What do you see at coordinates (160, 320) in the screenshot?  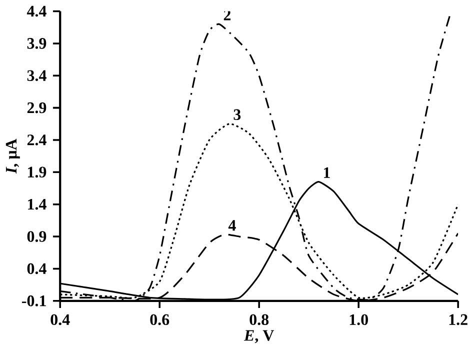 I see `x-tick-label: 0.6` at bounding box center [160, 320].